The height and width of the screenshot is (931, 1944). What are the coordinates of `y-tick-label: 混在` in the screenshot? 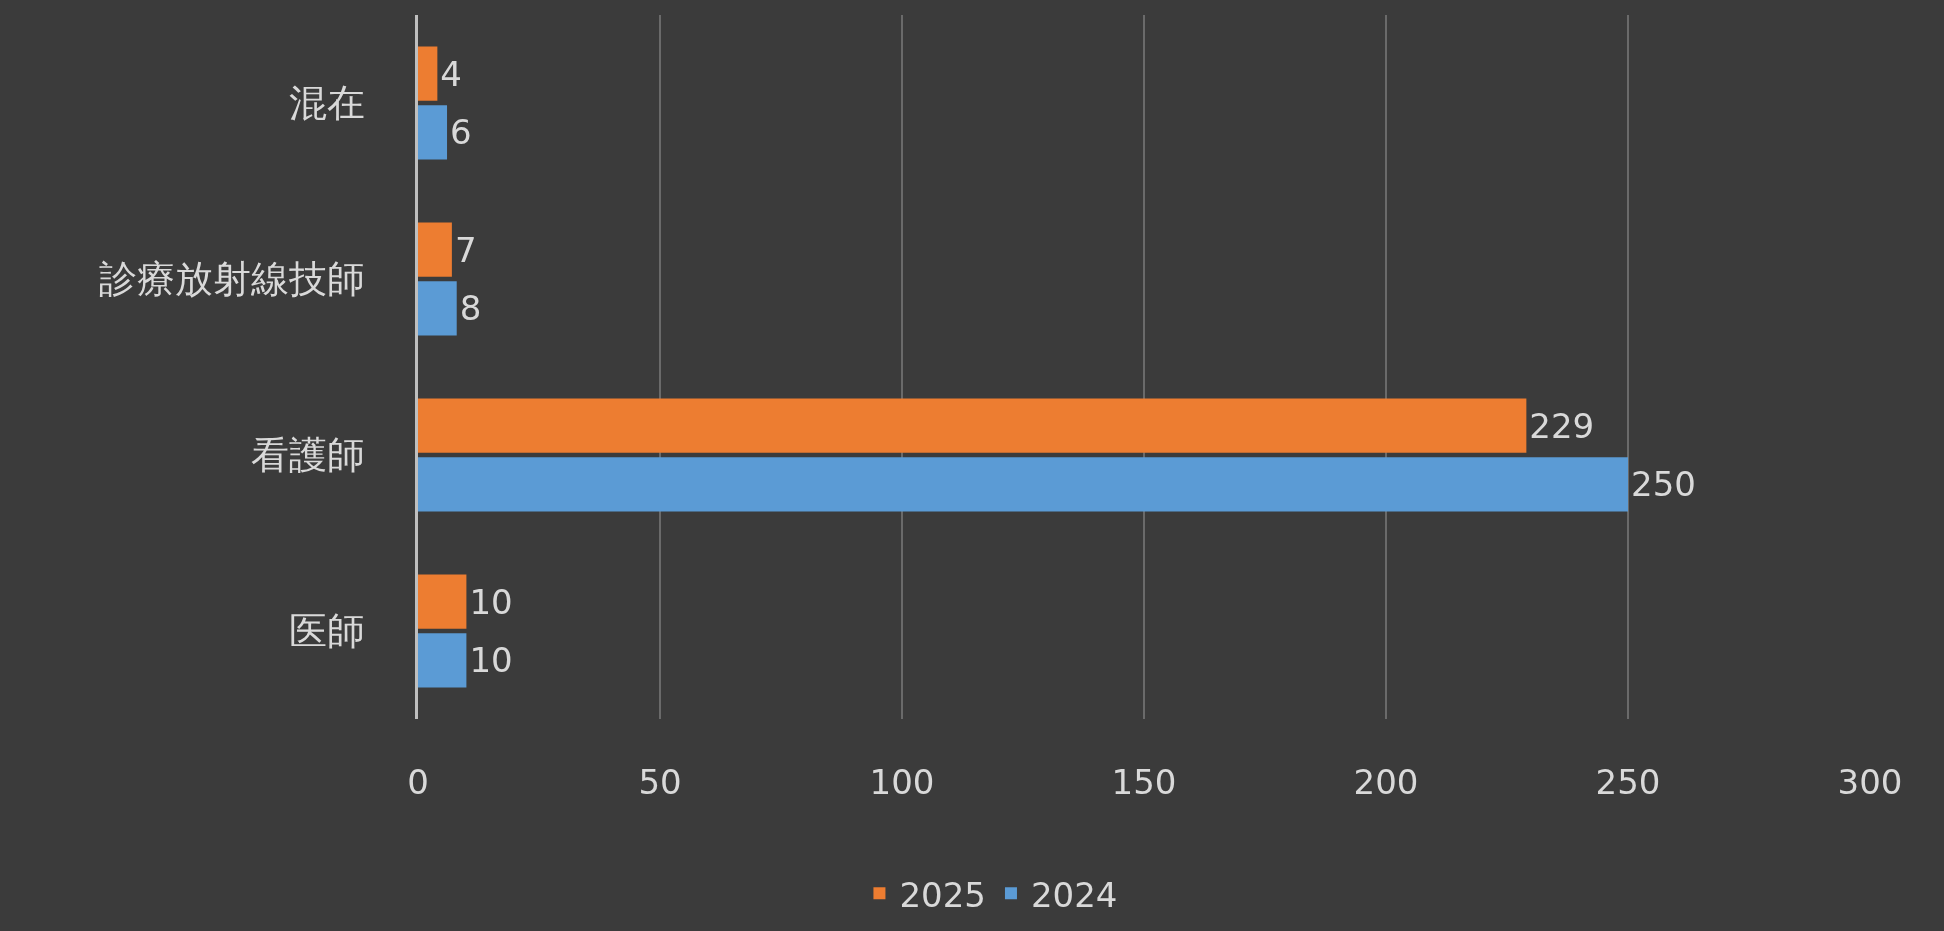 It's located at (327, 103).